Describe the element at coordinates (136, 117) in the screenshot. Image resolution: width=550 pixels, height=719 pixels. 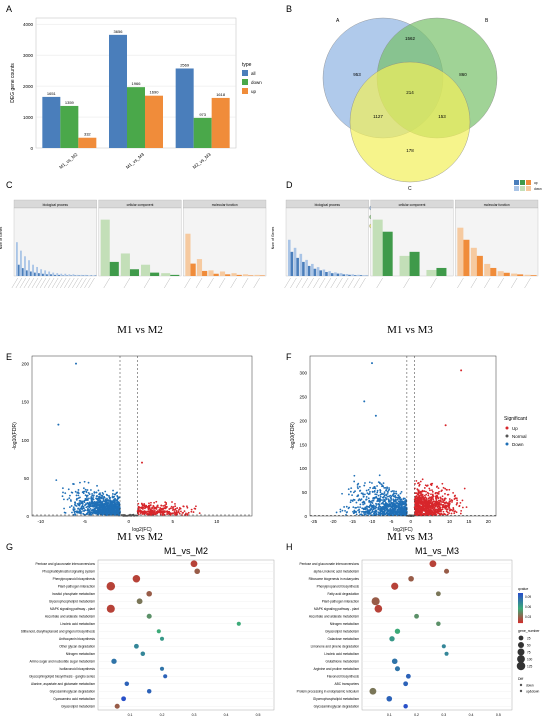
I see `bar-down` at that location.